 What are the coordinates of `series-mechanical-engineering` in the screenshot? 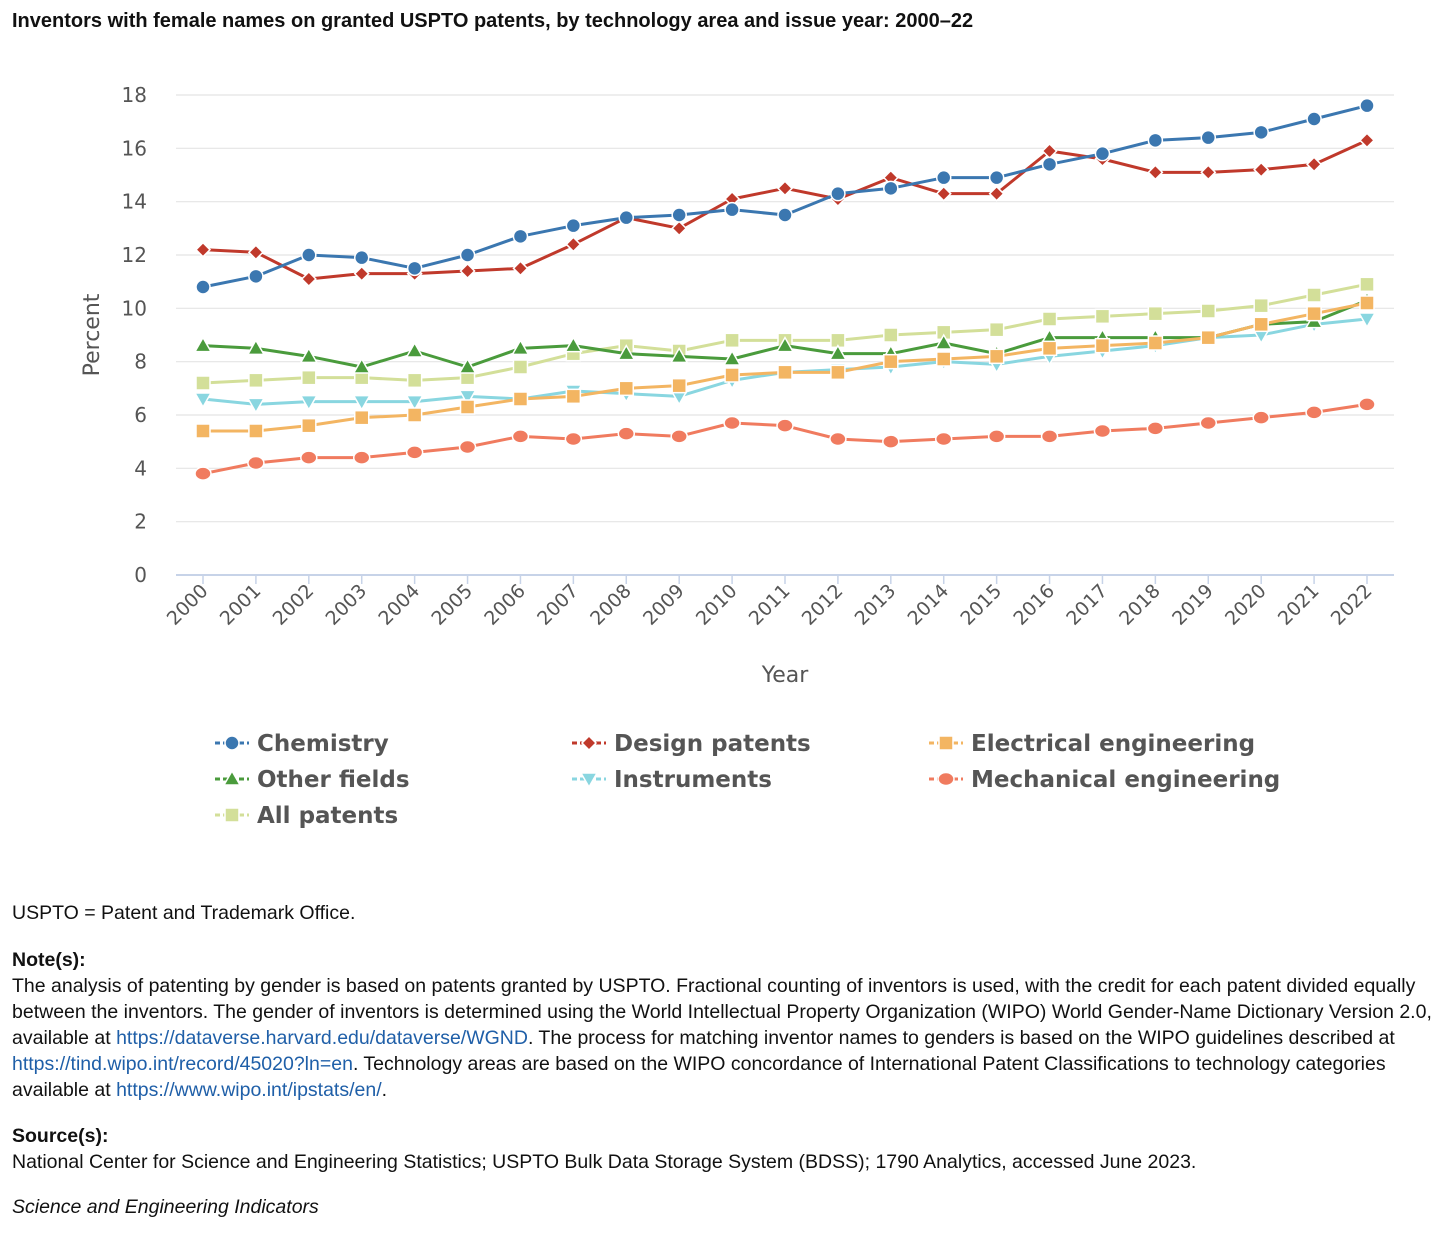 It's located at (785, 439).